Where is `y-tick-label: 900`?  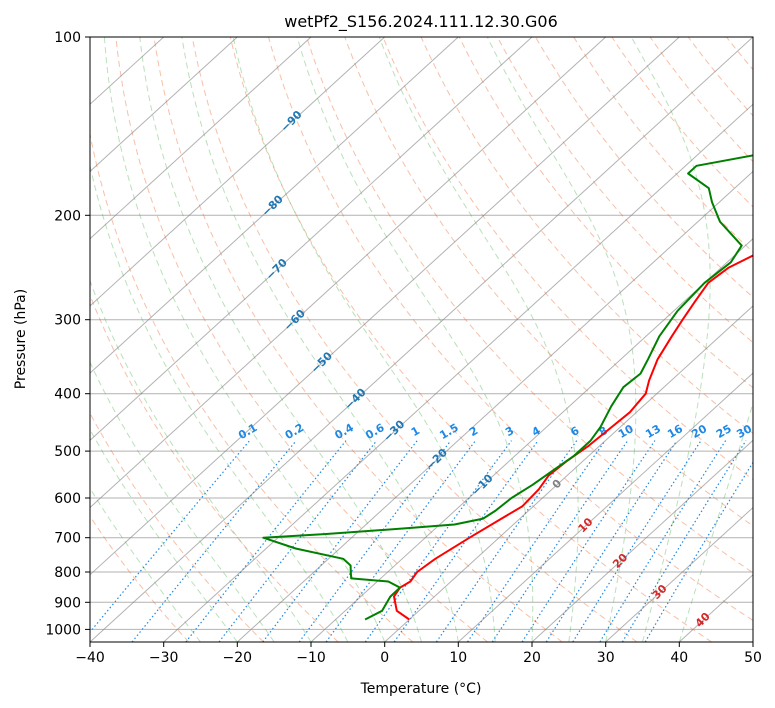 y-tick-label: 900 is located at coordinates (67, 603).